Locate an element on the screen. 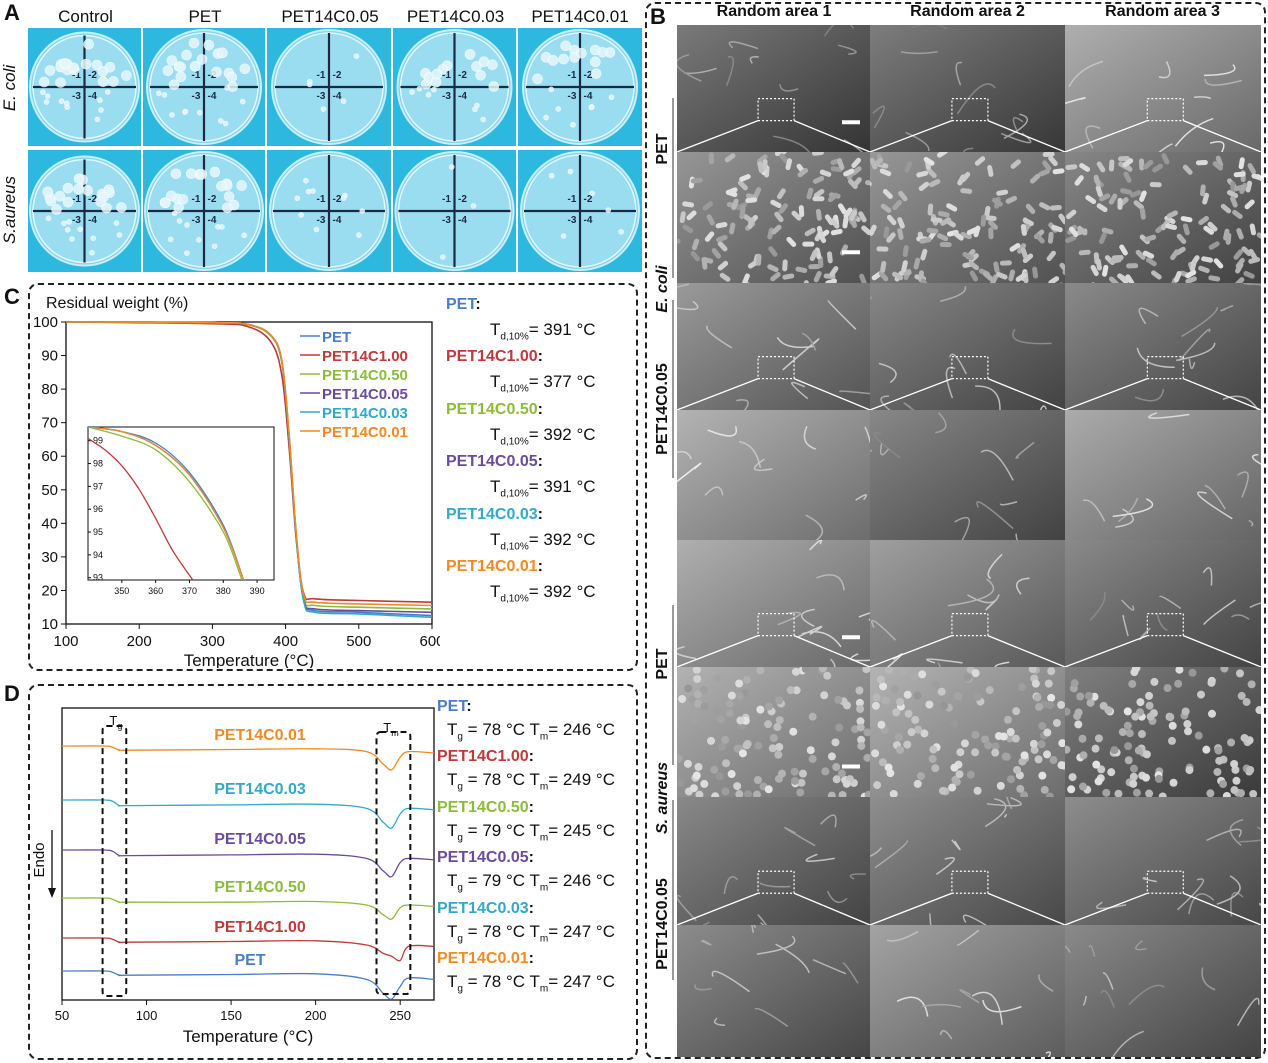  tga-result-entry: PET14C0.05: Td,10%= 391 °C is located at coordinates (539, 476).